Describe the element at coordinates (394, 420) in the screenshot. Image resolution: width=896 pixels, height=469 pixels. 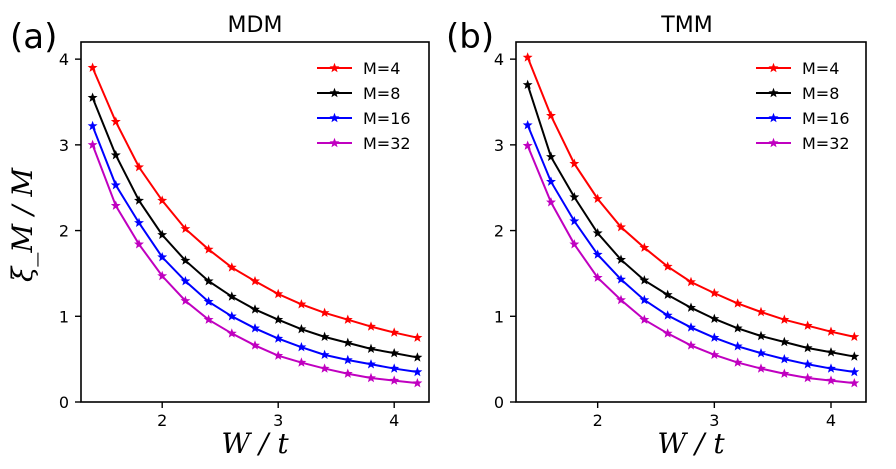
I see `panel-a-x-tick-label-2: 4` at that location.